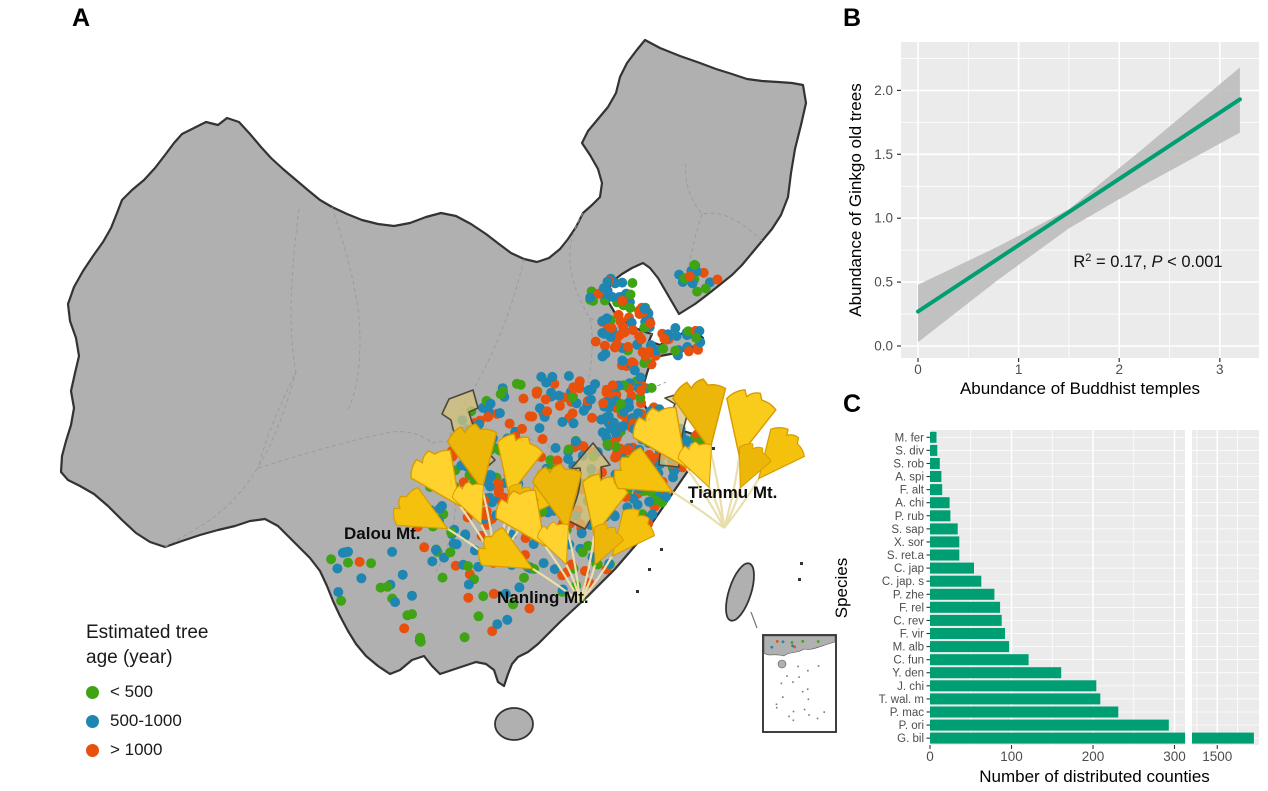 The width and height of the screenshot is (1268, 791). I want to click on bar-f-vir, so click(967, 633).